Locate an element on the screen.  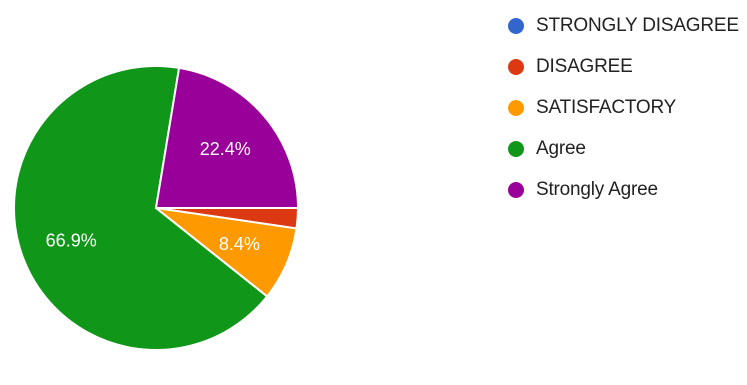
slice-label-satisfactory: 8.4% is located at coordinates (239, 244).